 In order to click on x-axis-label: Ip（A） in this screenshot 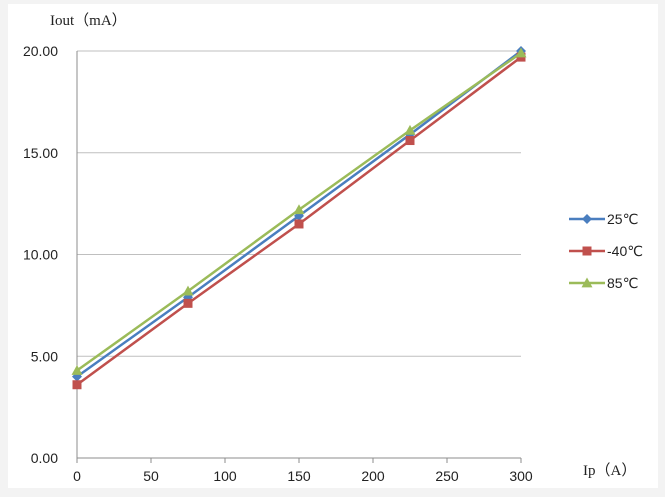, I will do `click(609, 470)`.